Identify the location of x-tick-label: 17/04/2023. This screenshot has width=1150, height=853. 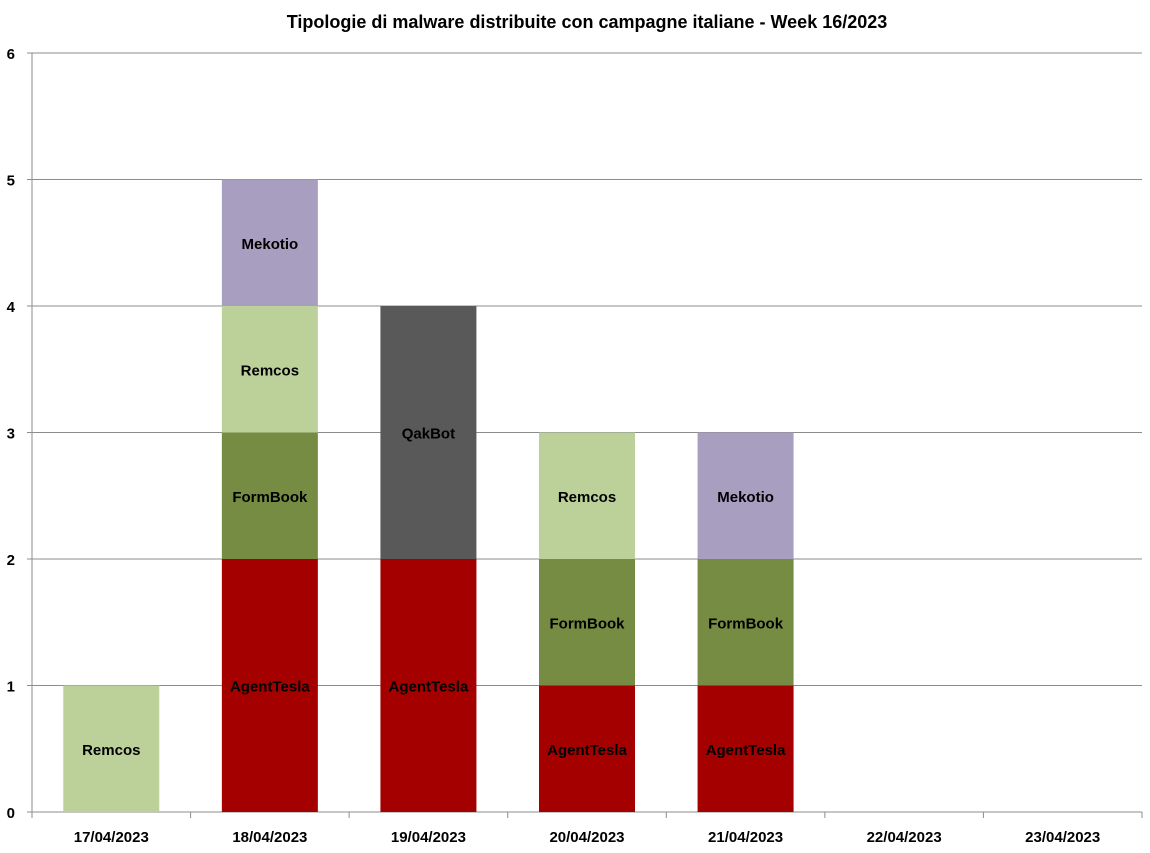
(111, 837).